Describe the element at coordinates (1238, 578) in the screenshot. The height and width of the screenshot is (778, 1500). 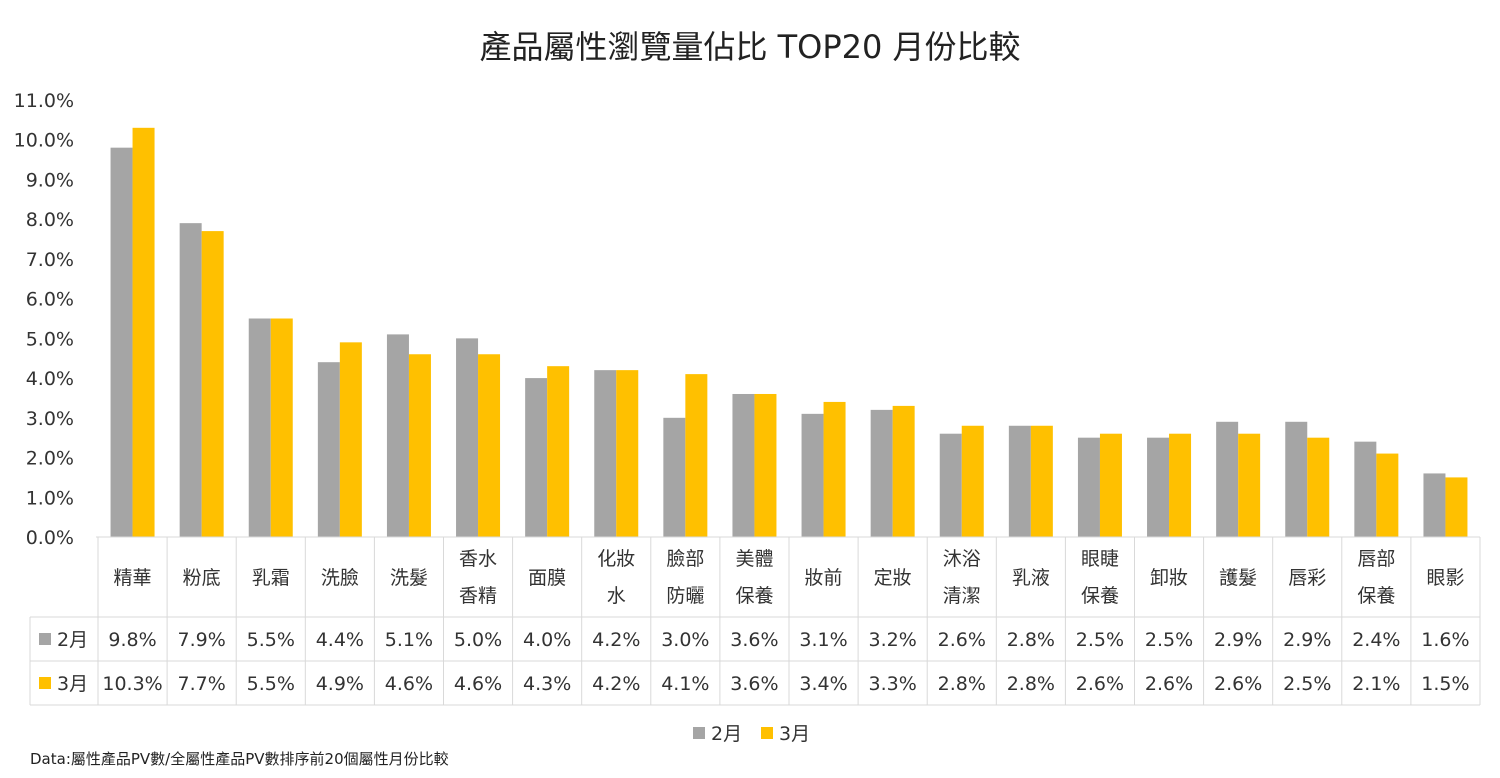
I see `x-category-label: 護髮` at that location.